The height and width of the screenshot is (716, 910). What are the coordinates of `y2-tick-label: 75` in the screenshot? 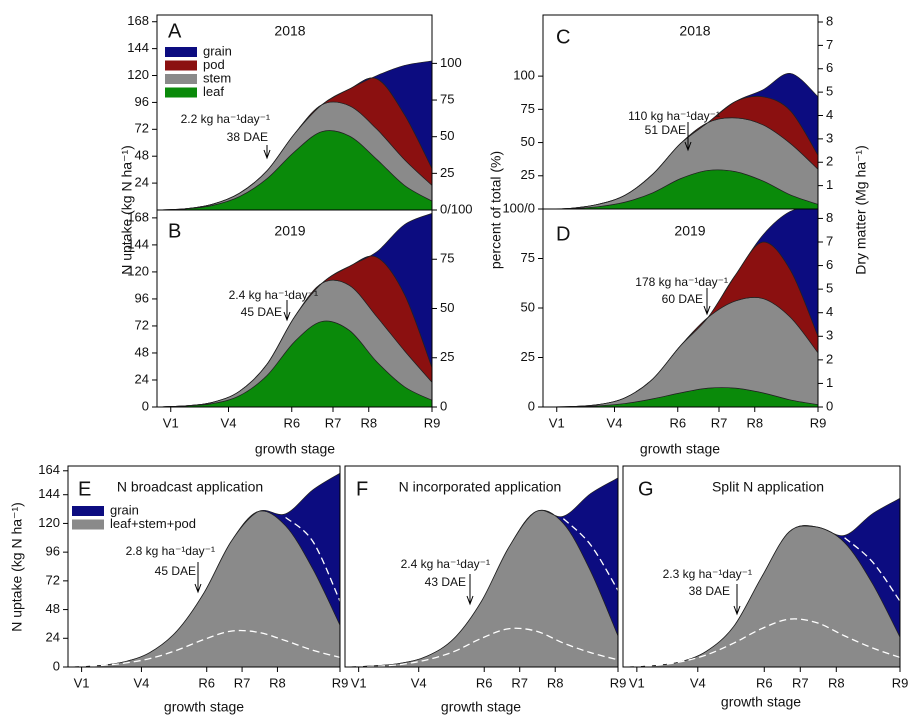 It's located at (447, 98).